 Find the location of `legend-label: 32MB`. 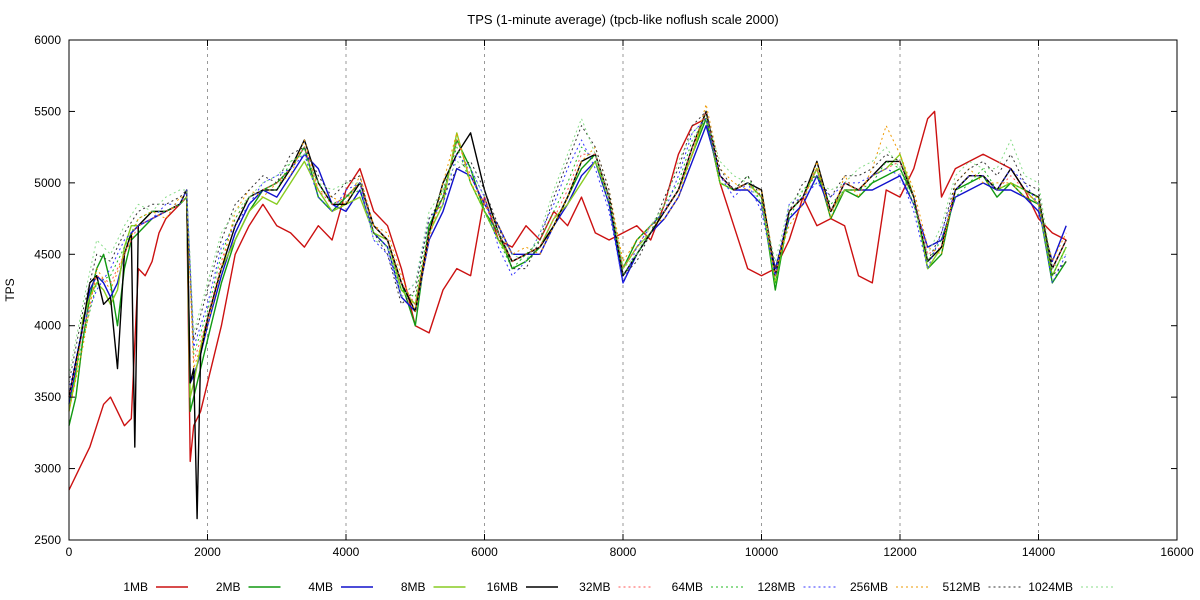

legend-label: 32MB is located at coordinates (594, 587).